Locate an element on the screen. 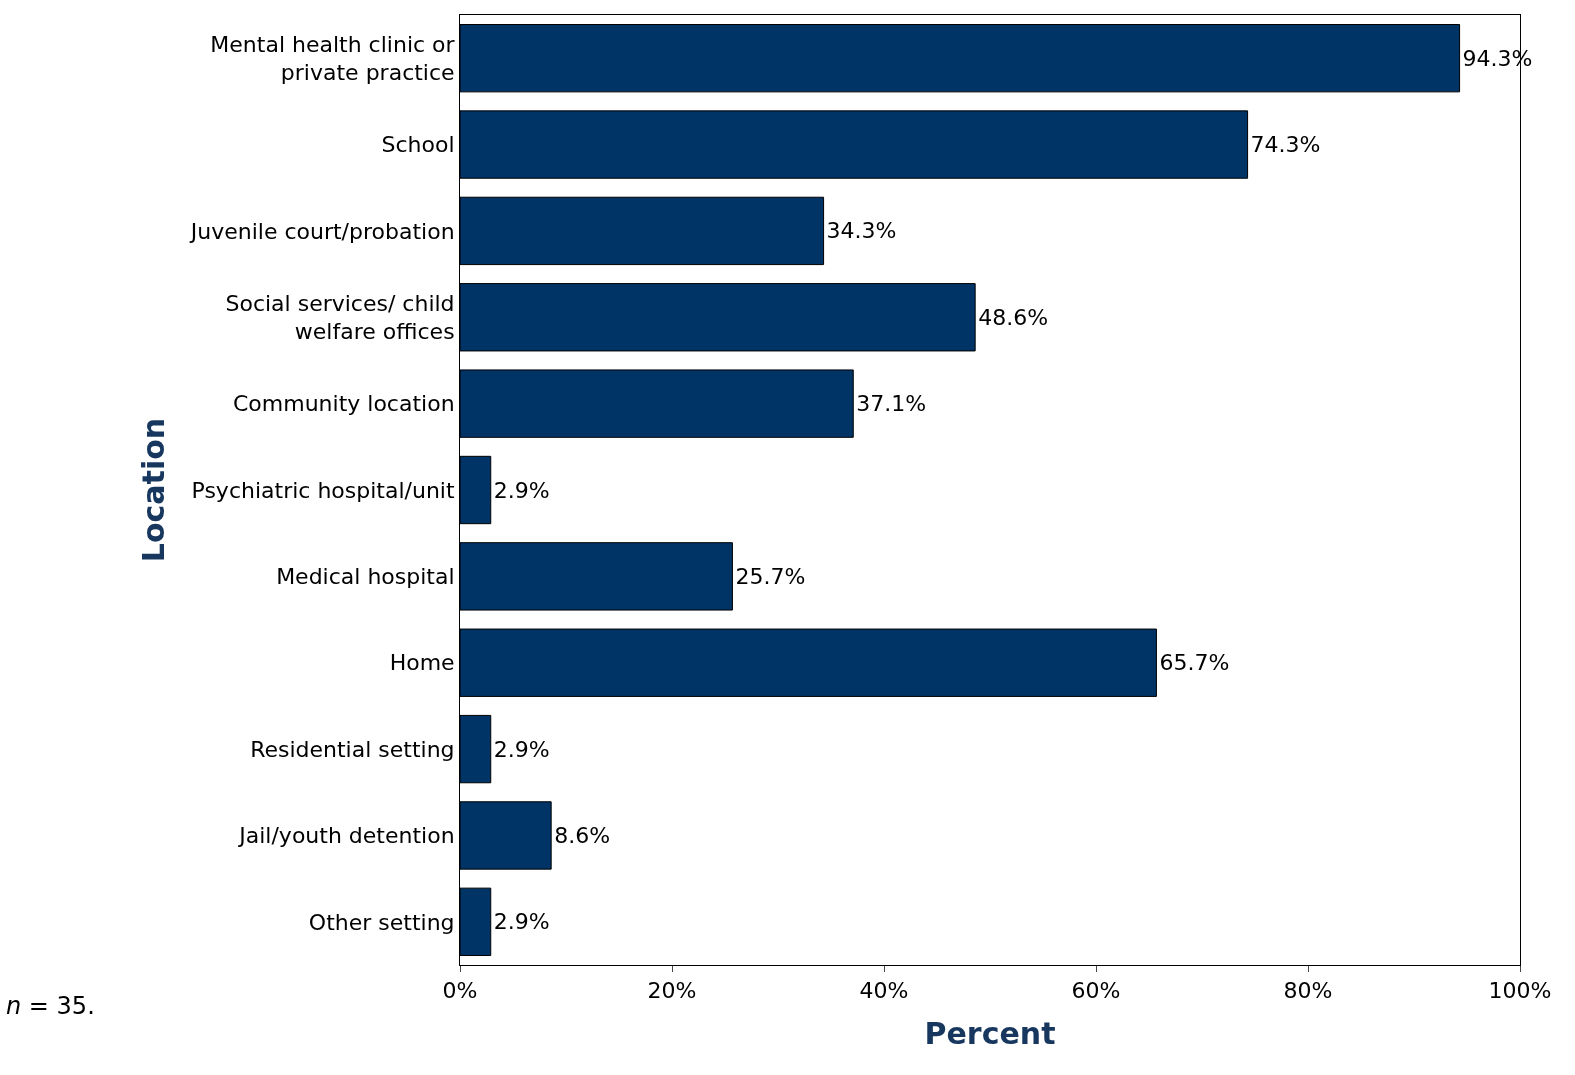 The image size is (1575, 1075). x-axis-title: Percent is located at coordinates (990, 1033).